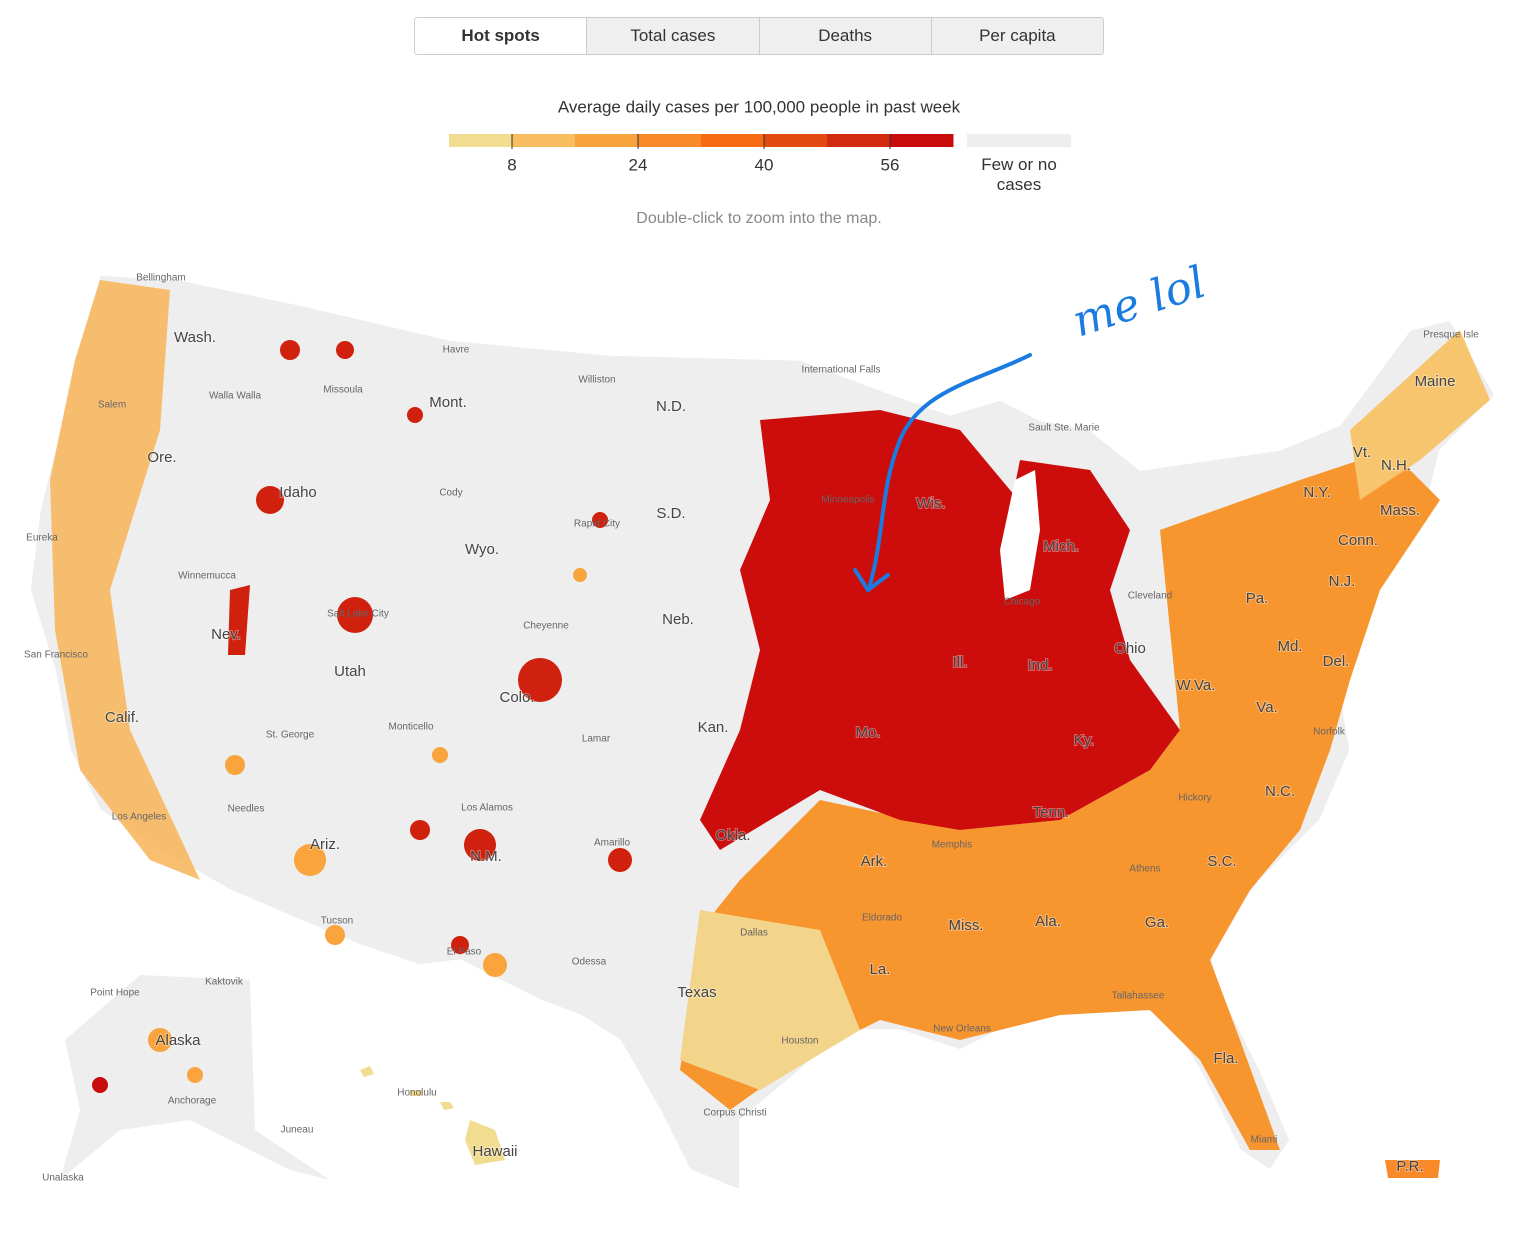 This screenshot has width=1518, height=1249. I want to click on city-label: Walla Walla, so click(235, 396).